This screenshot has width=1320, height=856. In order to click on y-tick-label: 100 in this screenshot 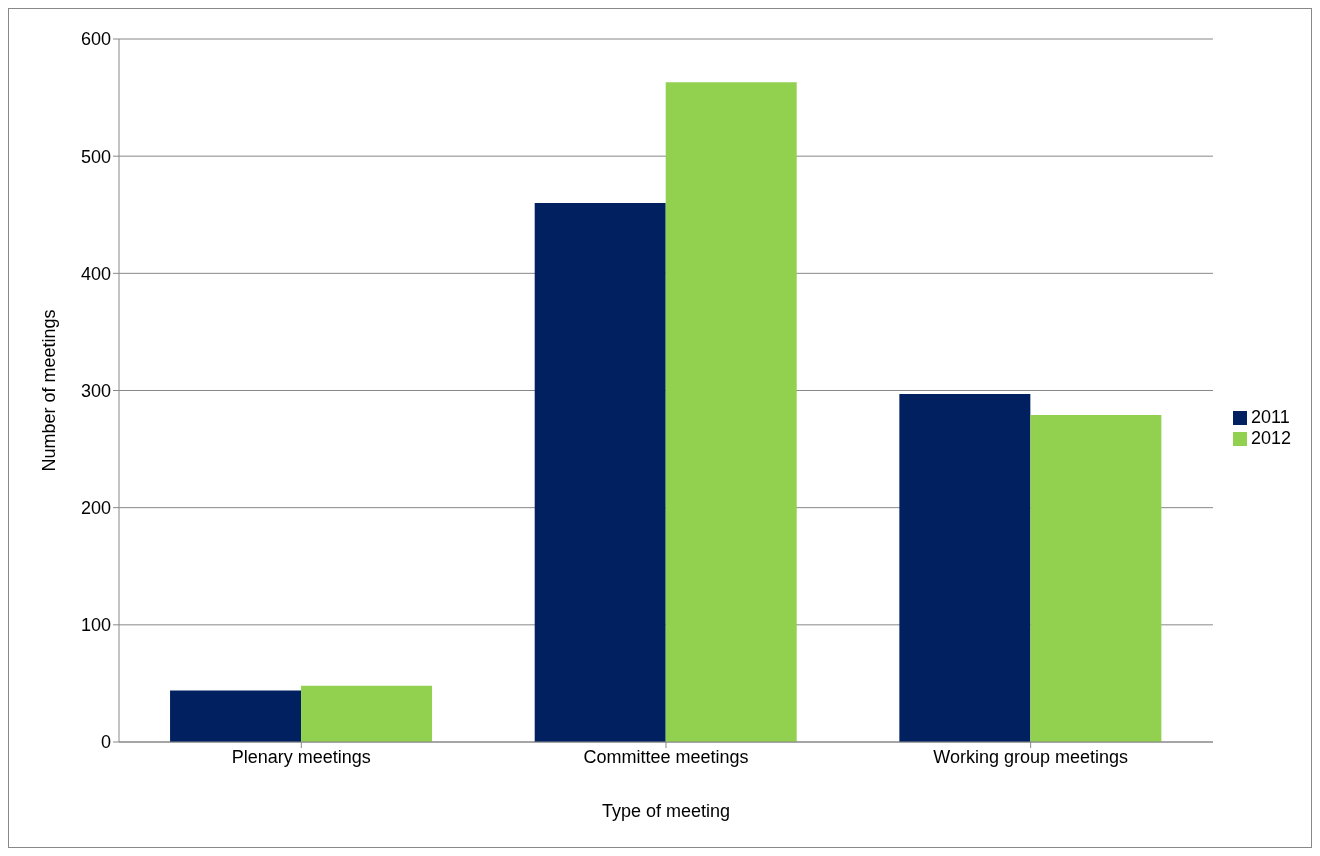, I will do `click(95, 625)`.